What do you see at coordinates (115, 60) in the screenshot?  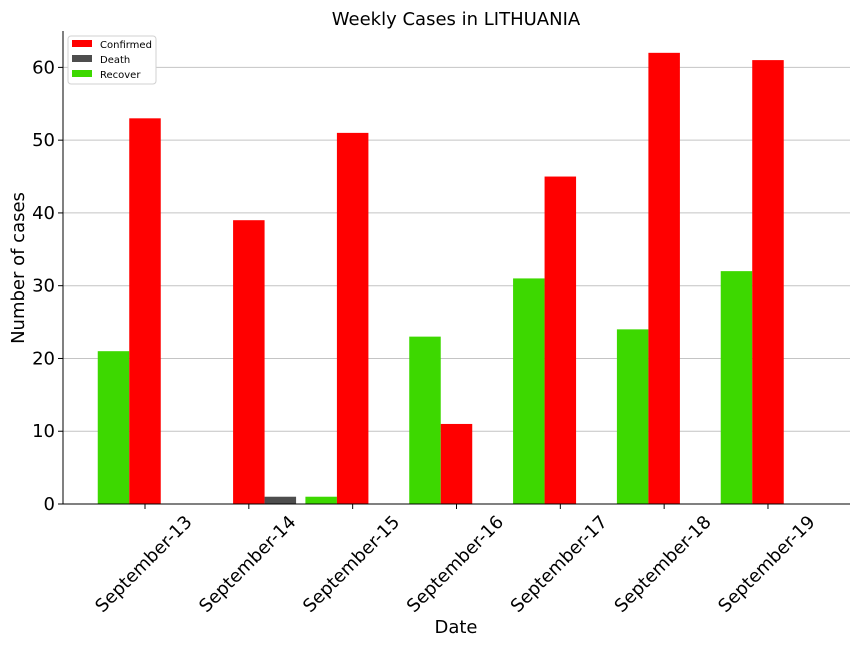 I see `legend-label: Death` at bounding box center [115, 60].